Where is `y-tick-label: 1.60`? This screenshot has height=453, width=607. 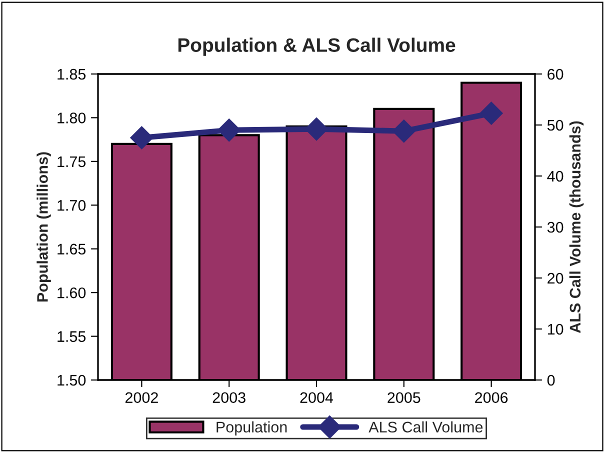 y-tick-label: 1.60 is located at coordinates (72, 292).